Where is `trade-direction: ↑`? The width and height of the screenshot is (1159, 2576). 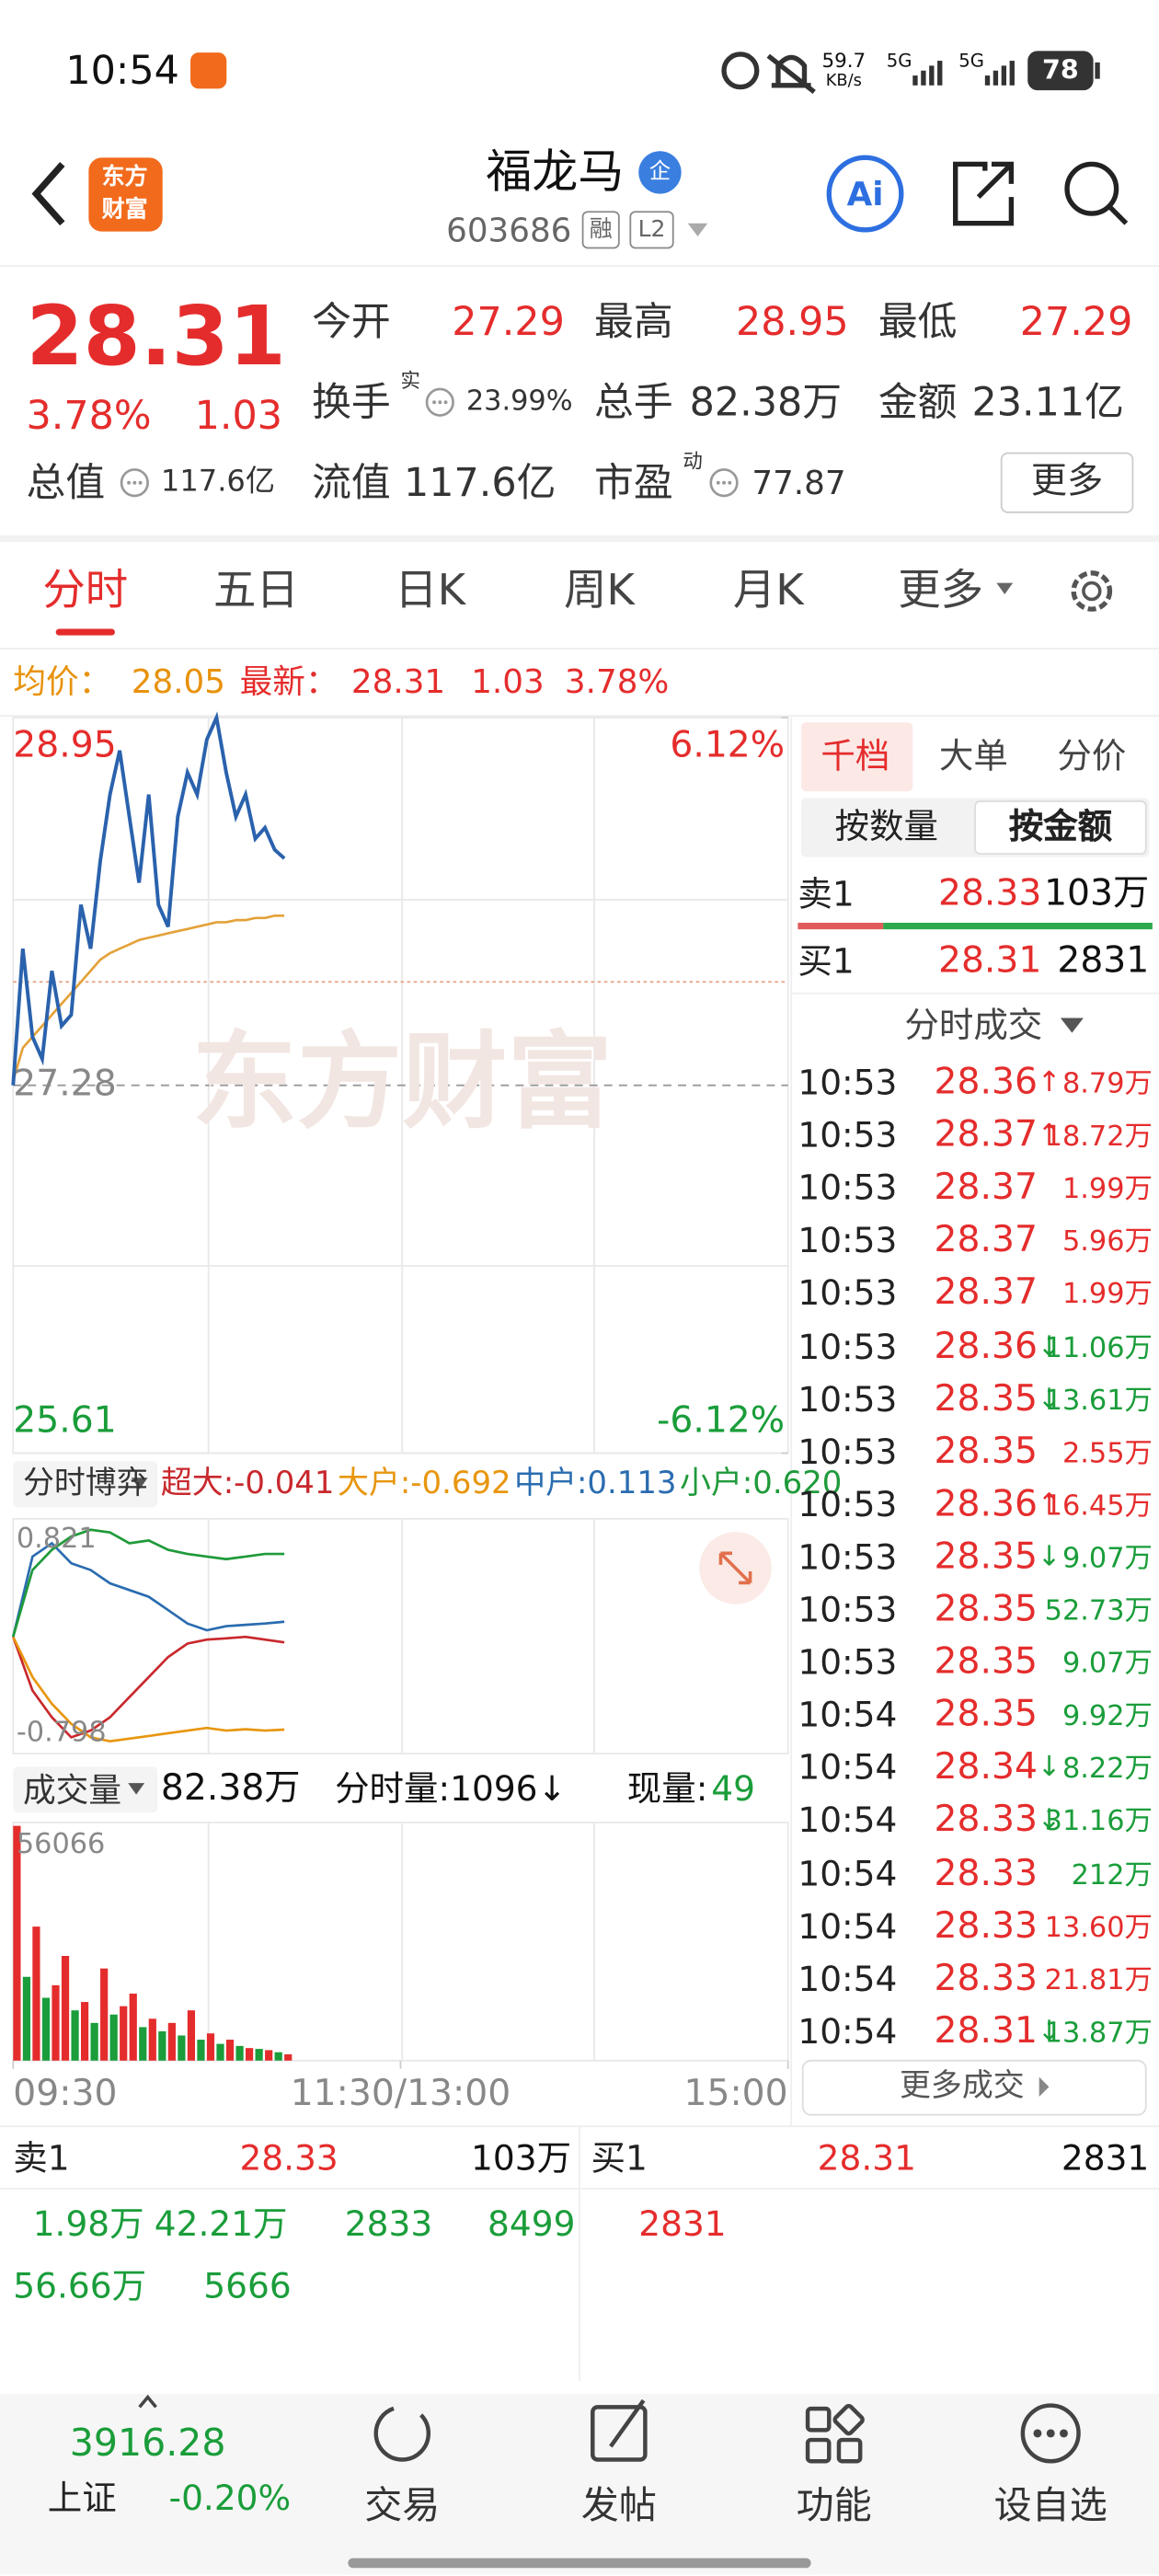
trade-direction: ↑ is located at coordinates (1049, 1136).